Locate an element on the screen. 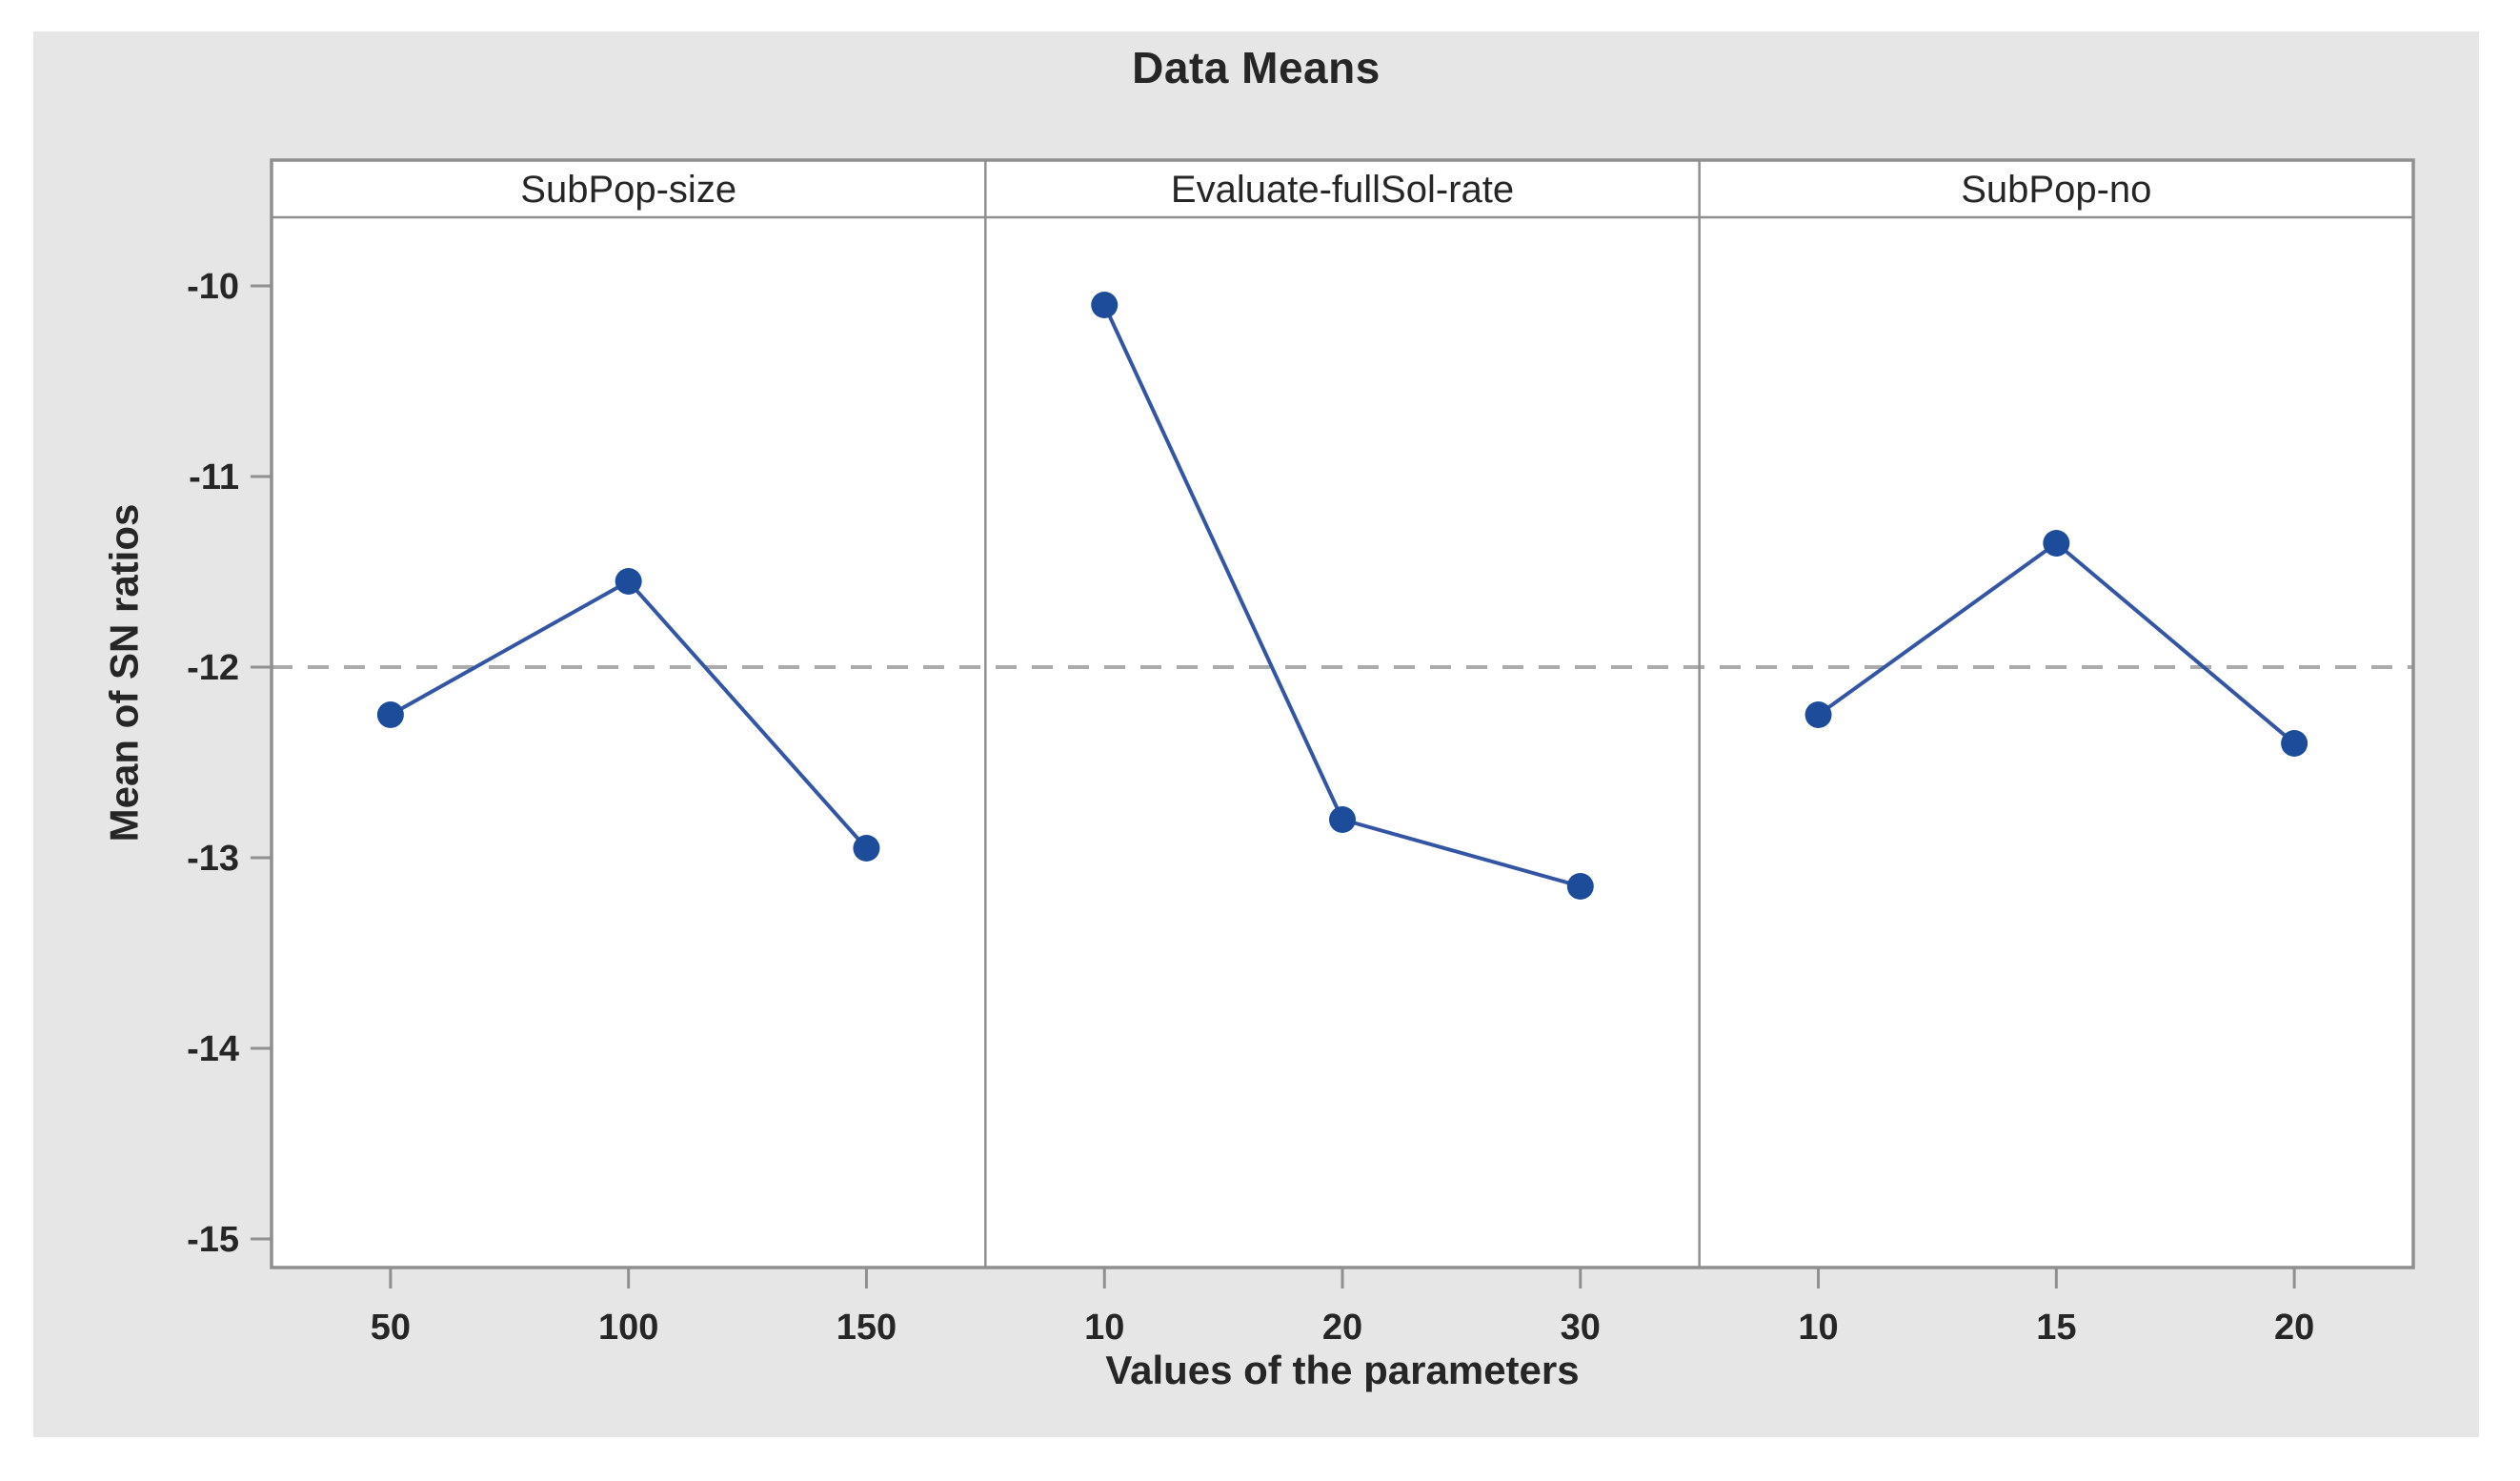 The width and height of the screenshot is (2520, 1481). y-tick-label: -11 is located at coordinates (214, 477).